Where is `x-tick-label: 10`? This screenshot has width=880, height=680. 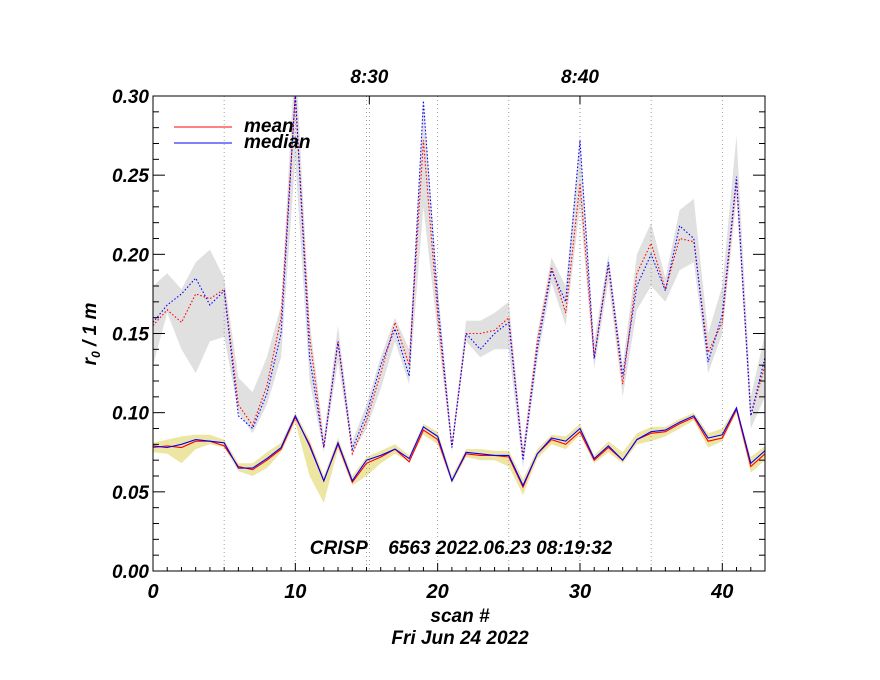
x-tick-label: 10 is located at coordinates (295, 592).